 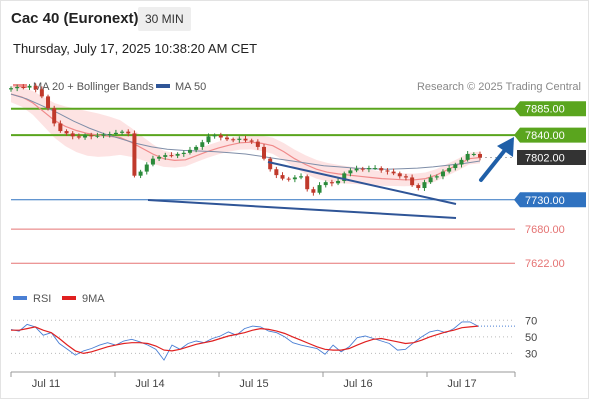 What do you see at coordinates (149, 384) in the screenshot?
I see `time-tick-label-1: Jul 14` at bounding box center [149, 384].